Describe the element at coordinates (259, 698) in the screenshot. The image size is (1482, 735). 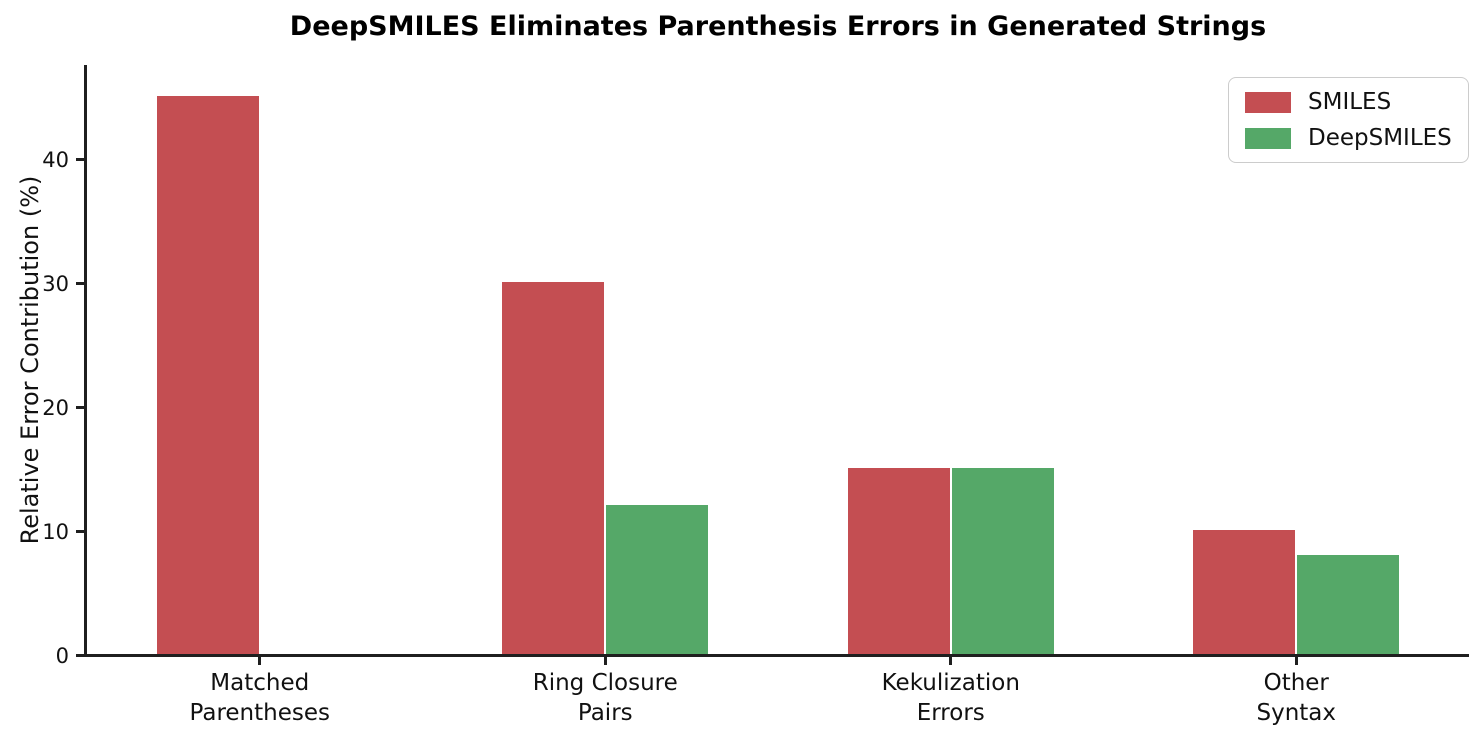
I see `x-tick-label: Matched Parentheses` at that location.